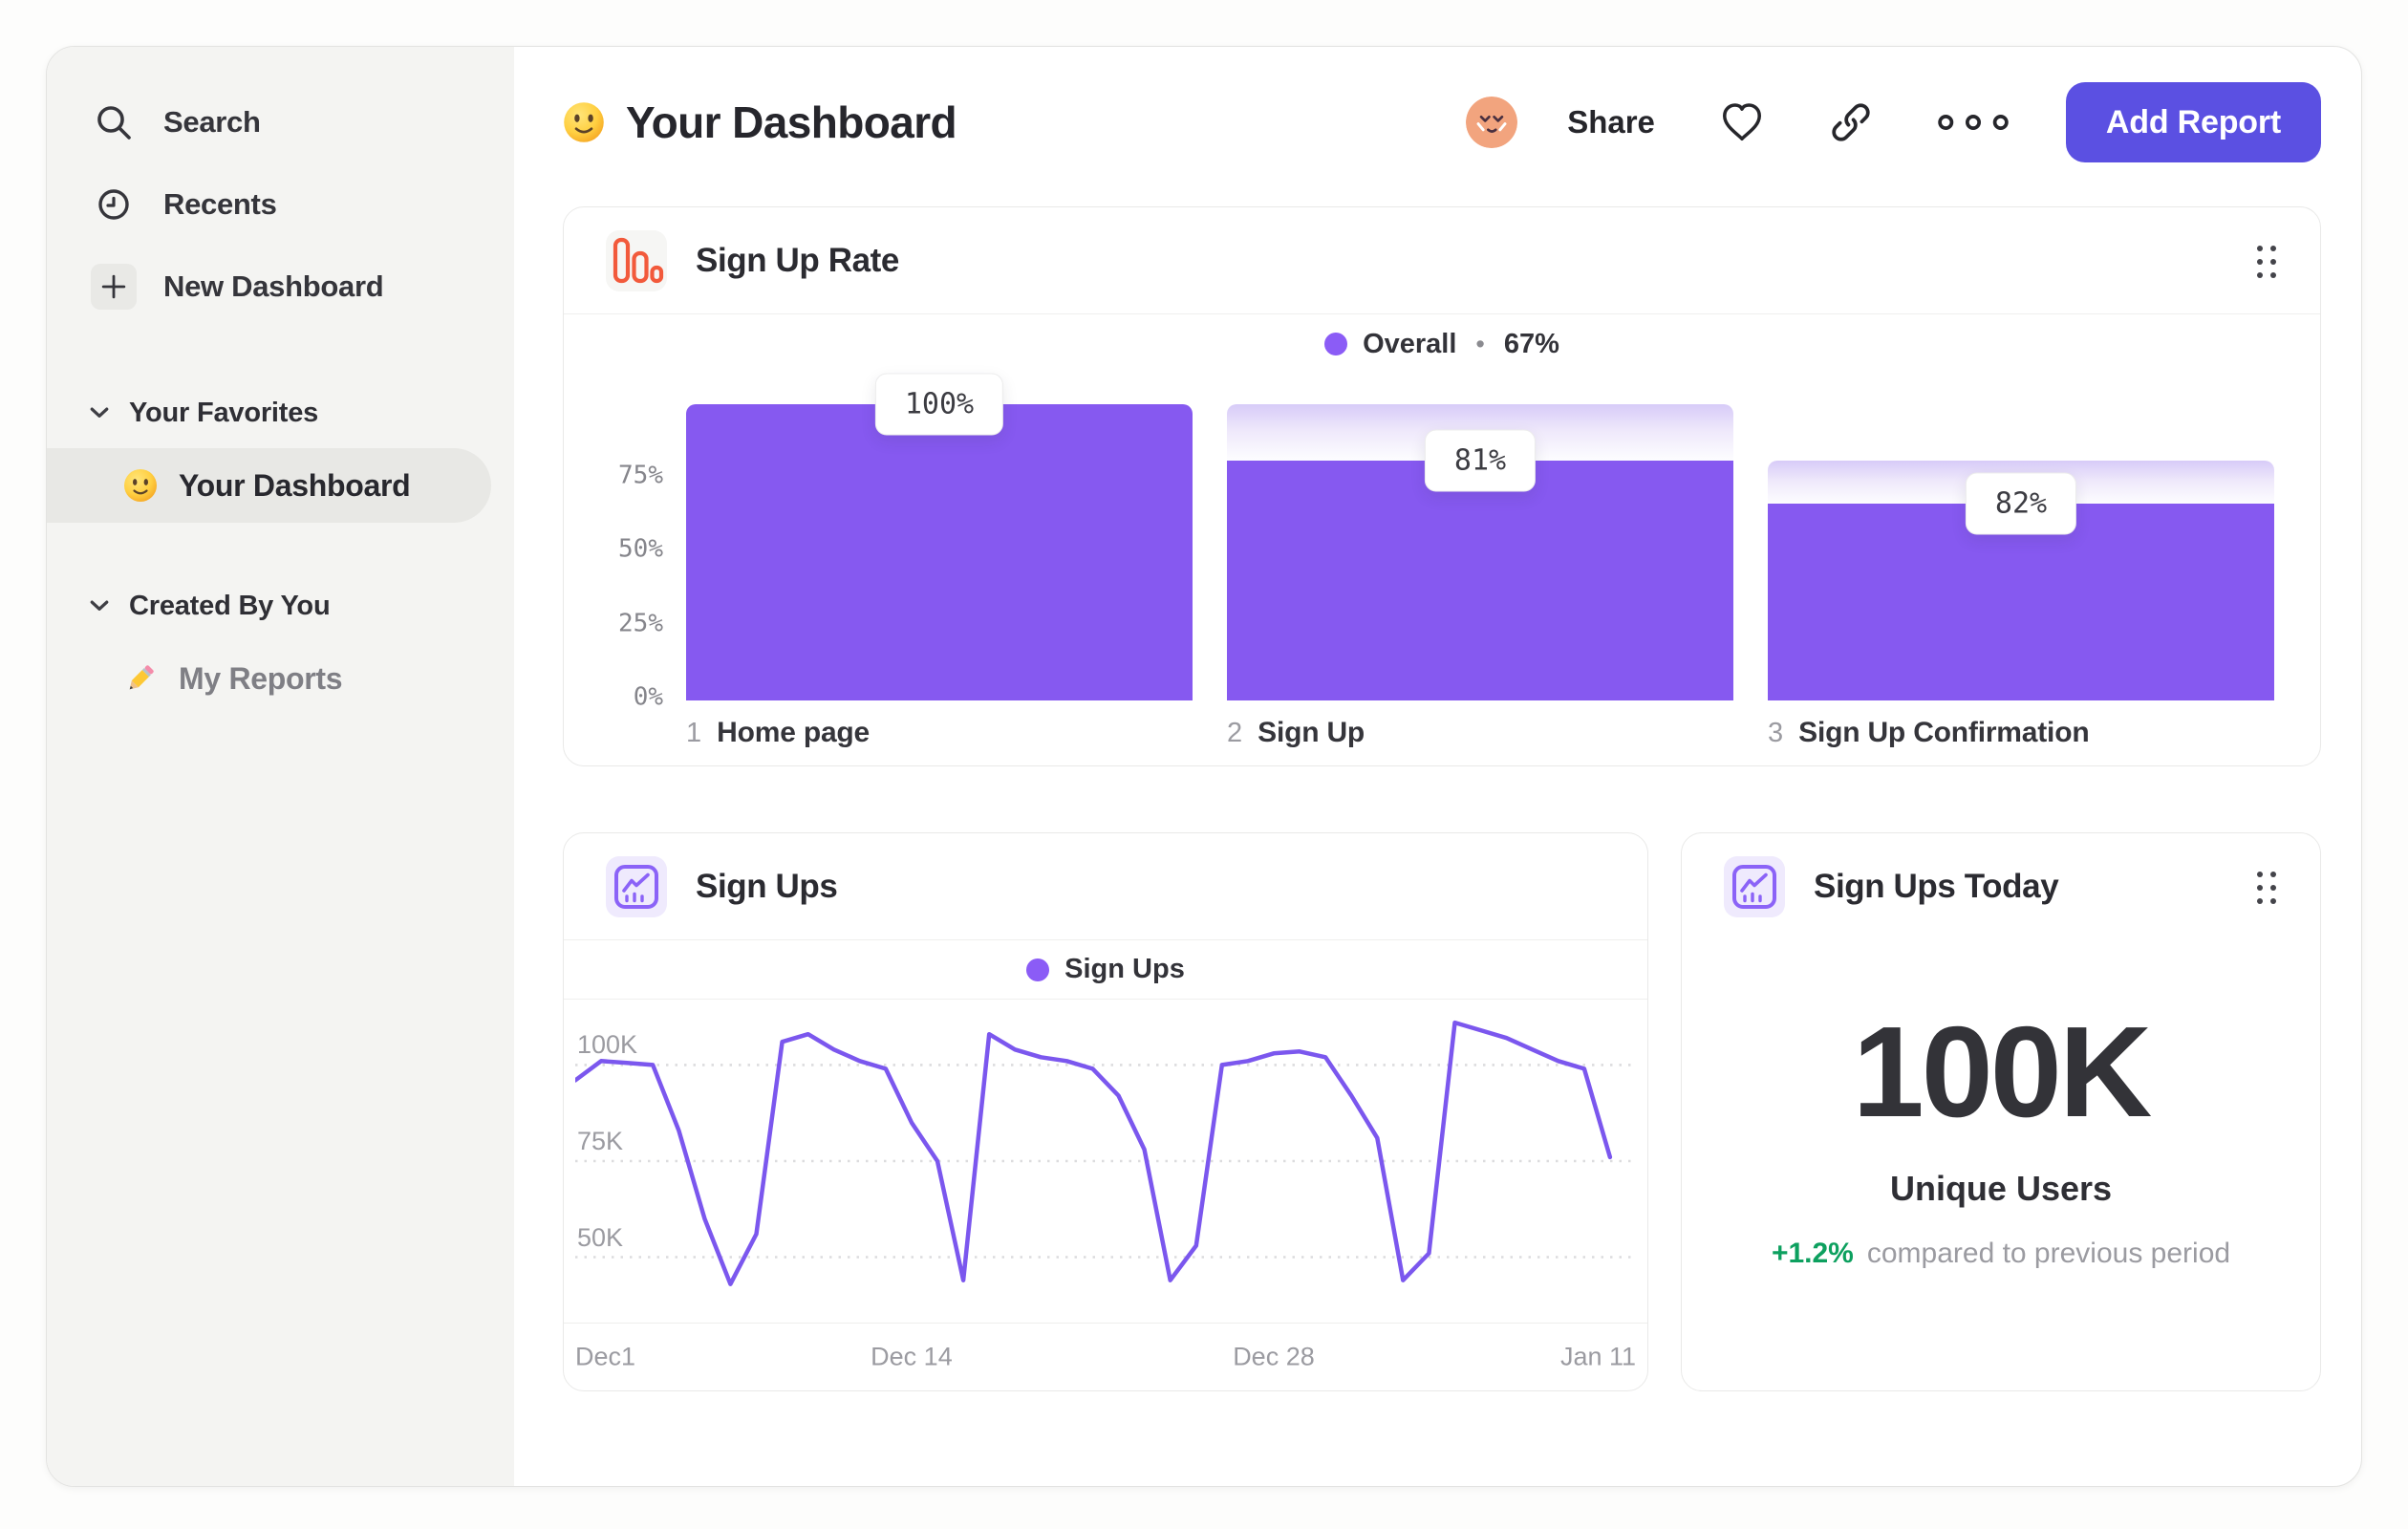  What do you see at coordinates (1106, 1356) in the screenshot?
I see `line-x-axis: Dec1 Dec 14 Dec 28 Jan 11` at bounding box center [1106, 1356].